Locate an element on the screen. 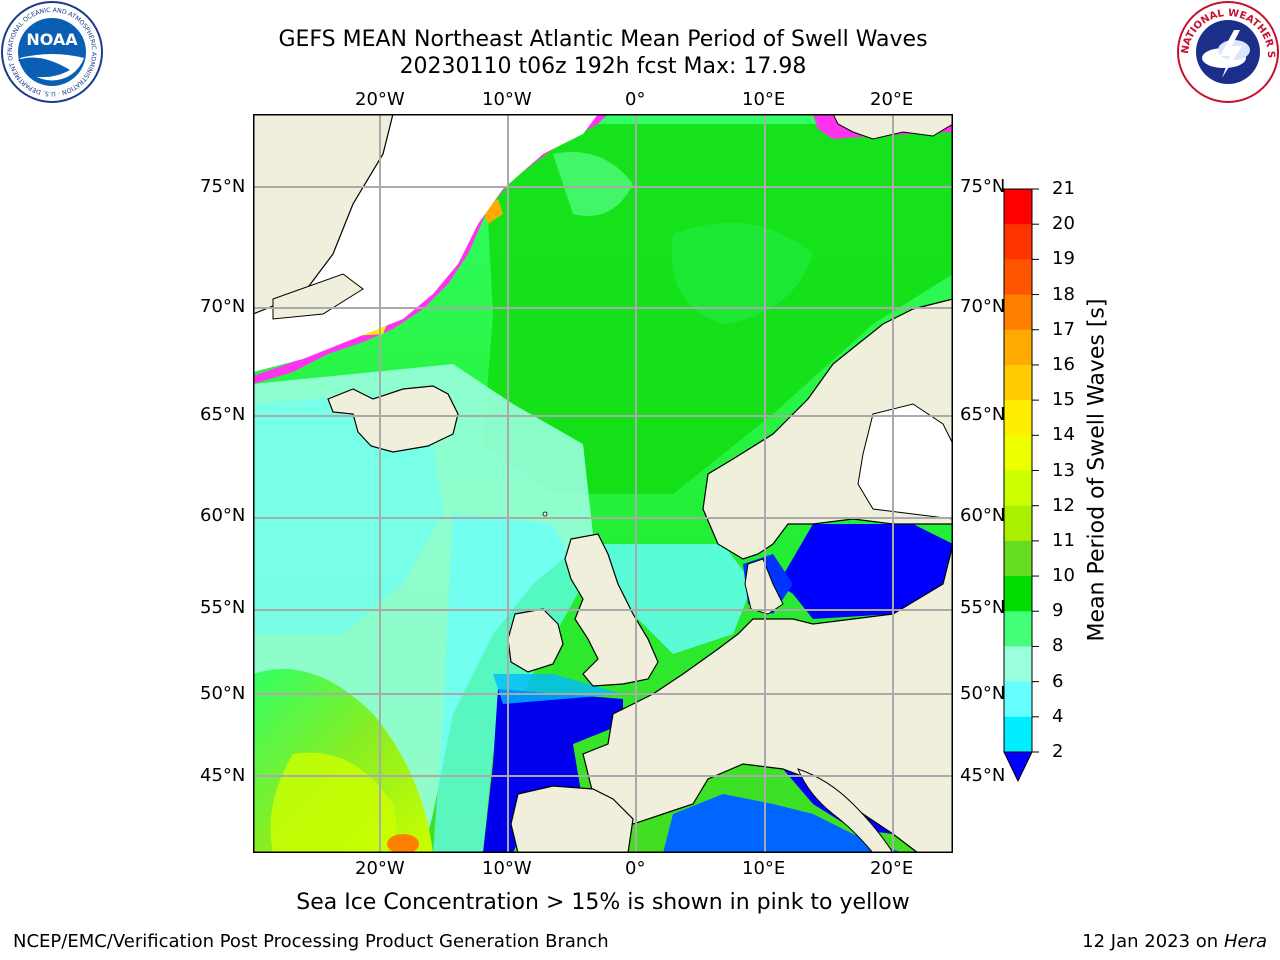  colorbar-tick-label: 17 is located at coordinates (1063, 329).